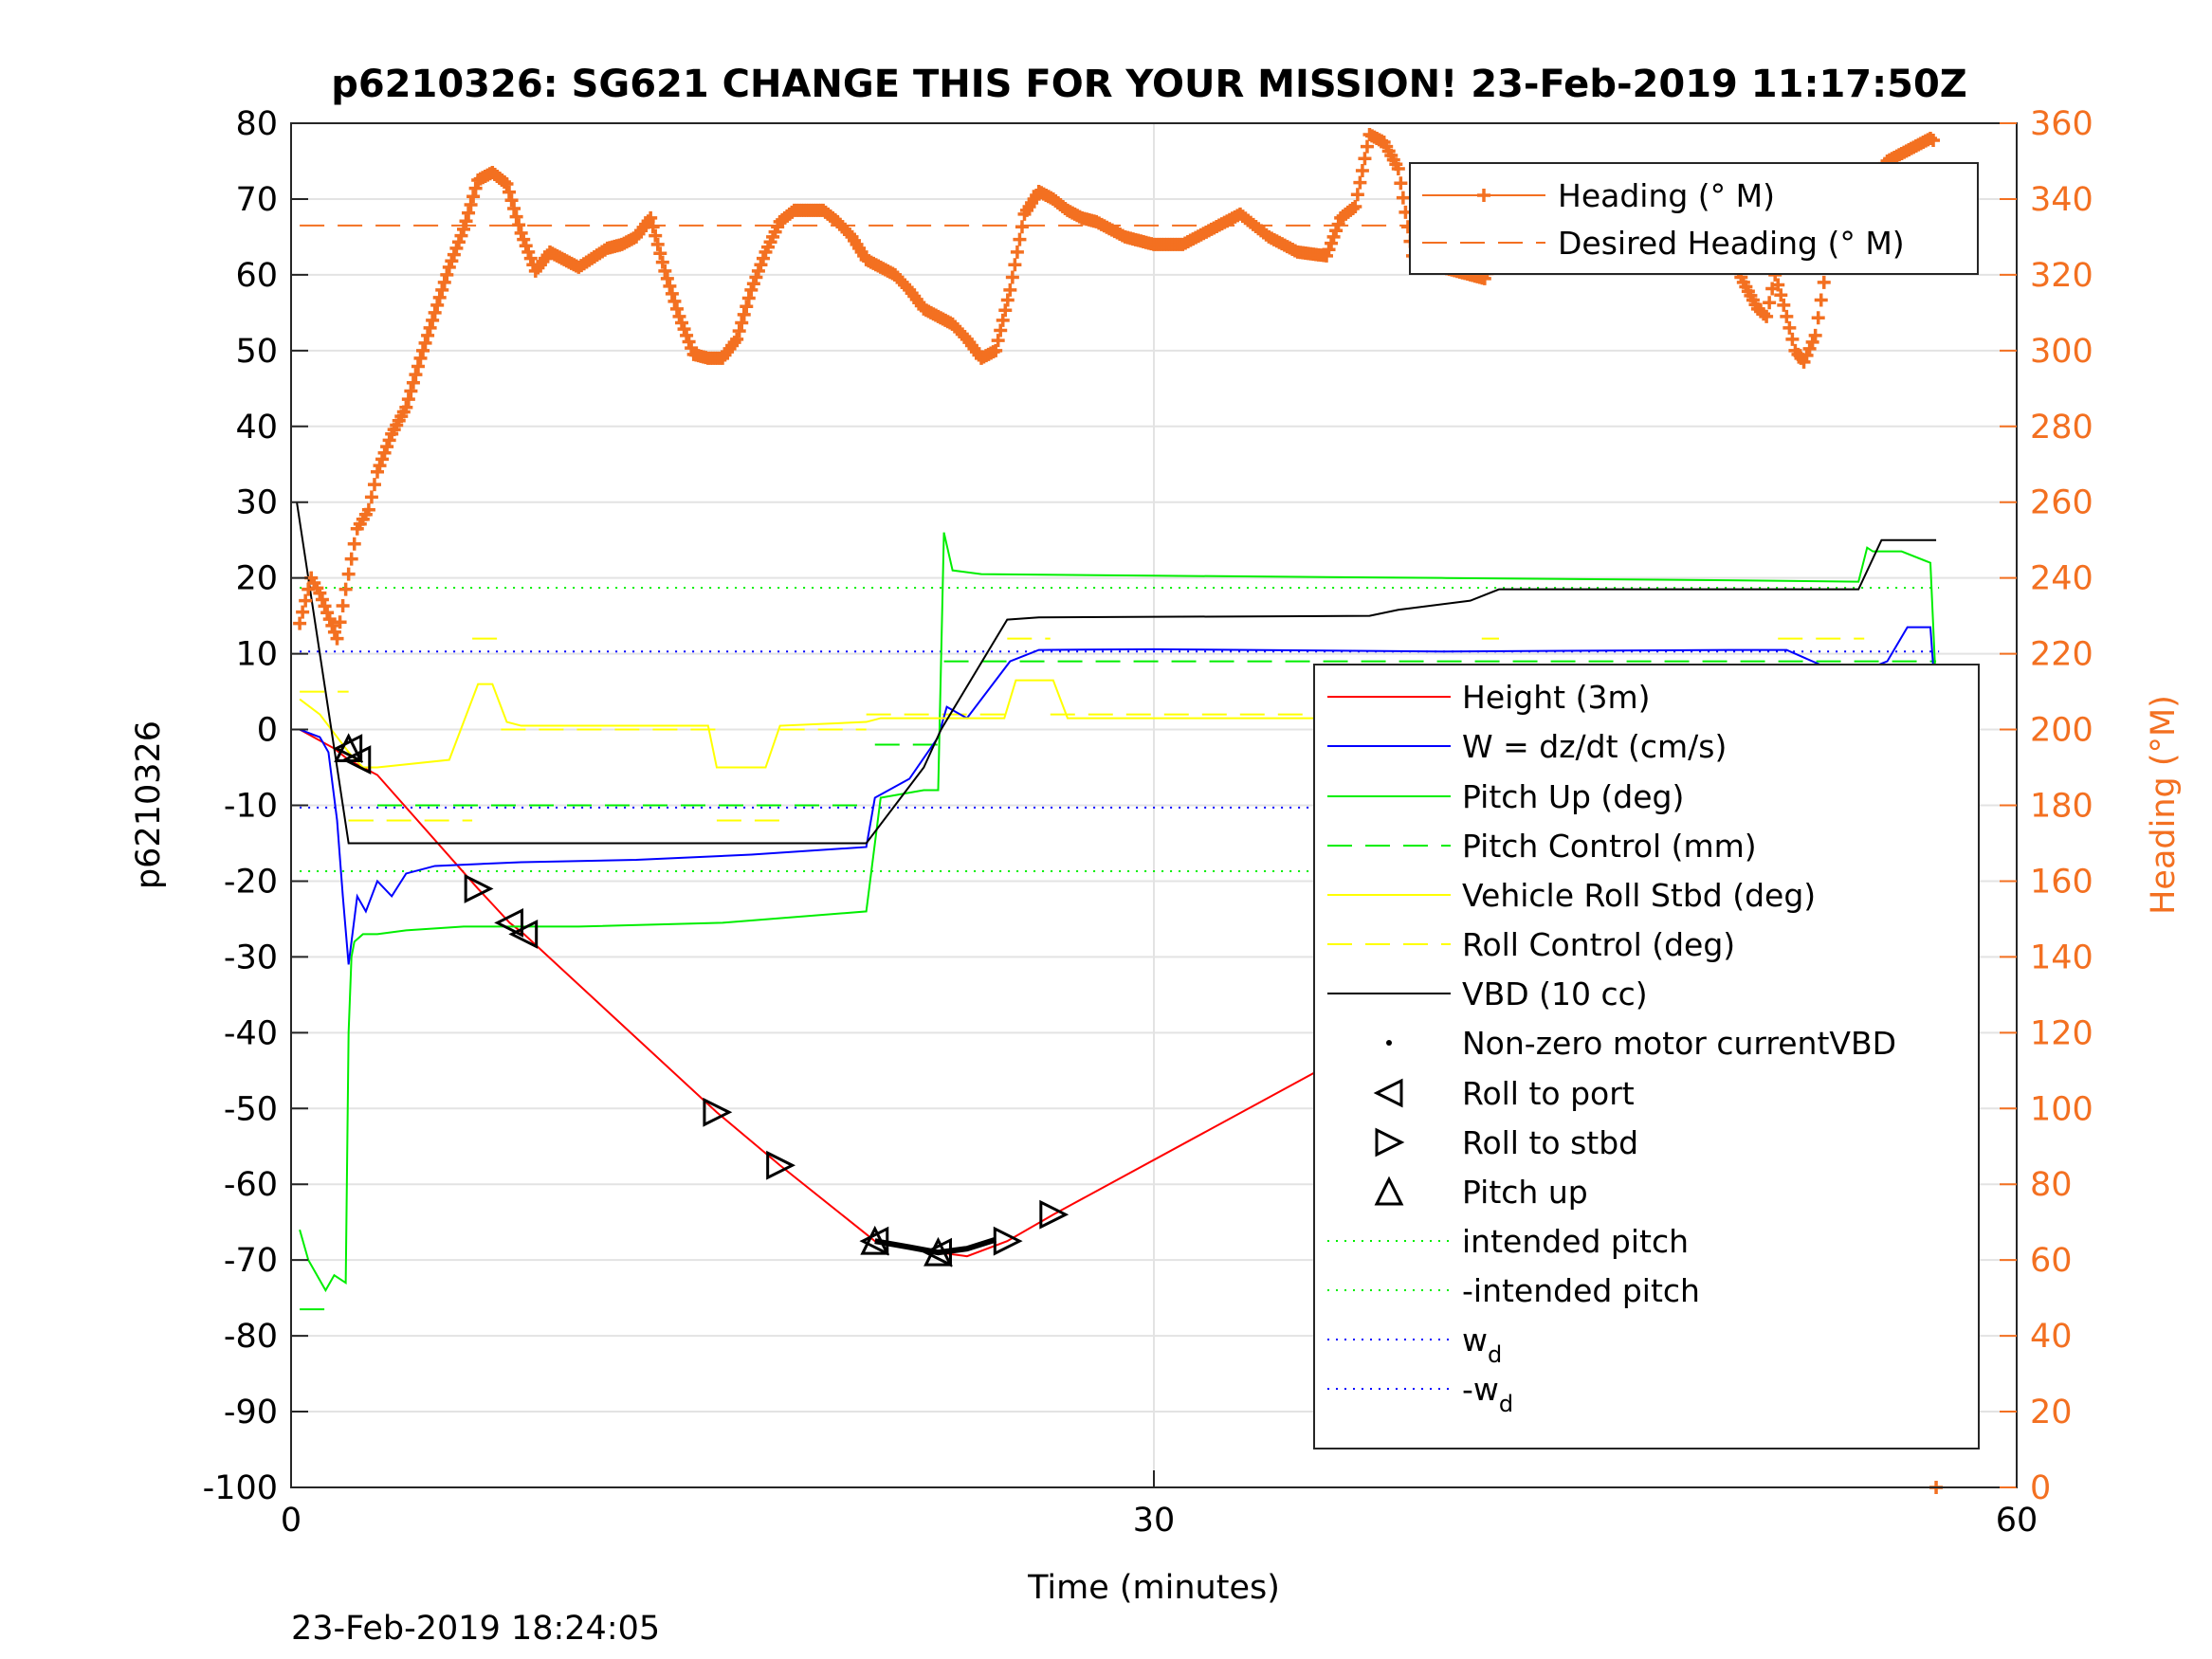  Describe the element at coordinates (1525, 1192) in the screenshot. I see `legend-label-pitch-up-marker: Pitch up` at that location.